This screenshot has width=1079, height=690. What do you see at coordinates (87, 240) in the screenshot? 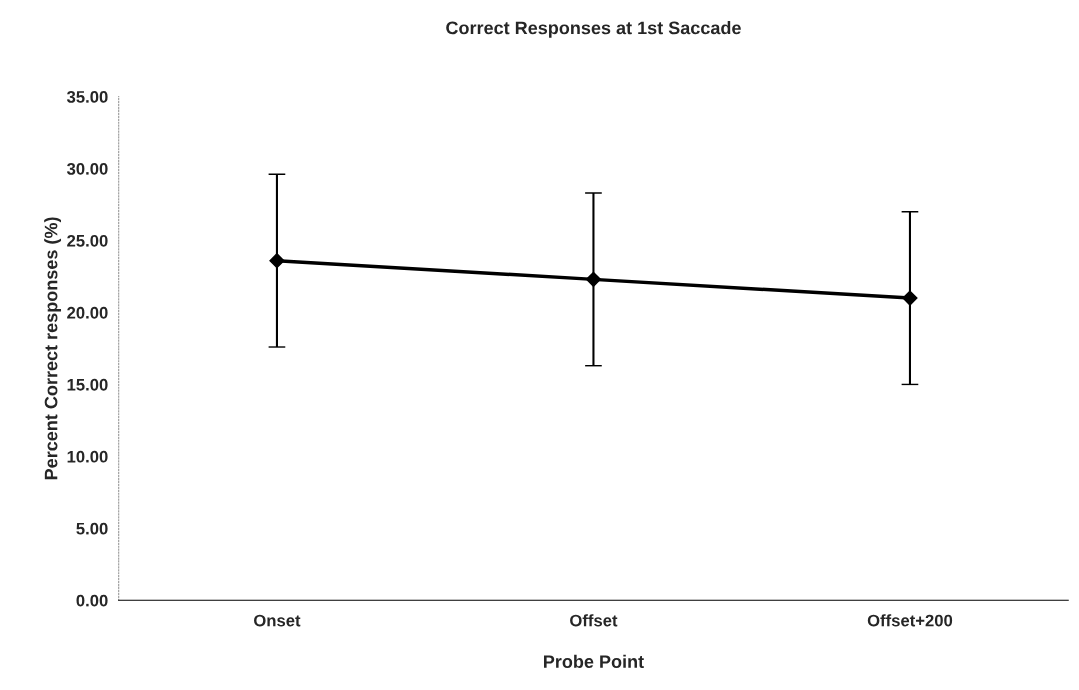
I see `y-tick-label: 25.00` at bounding box center [87, 240].